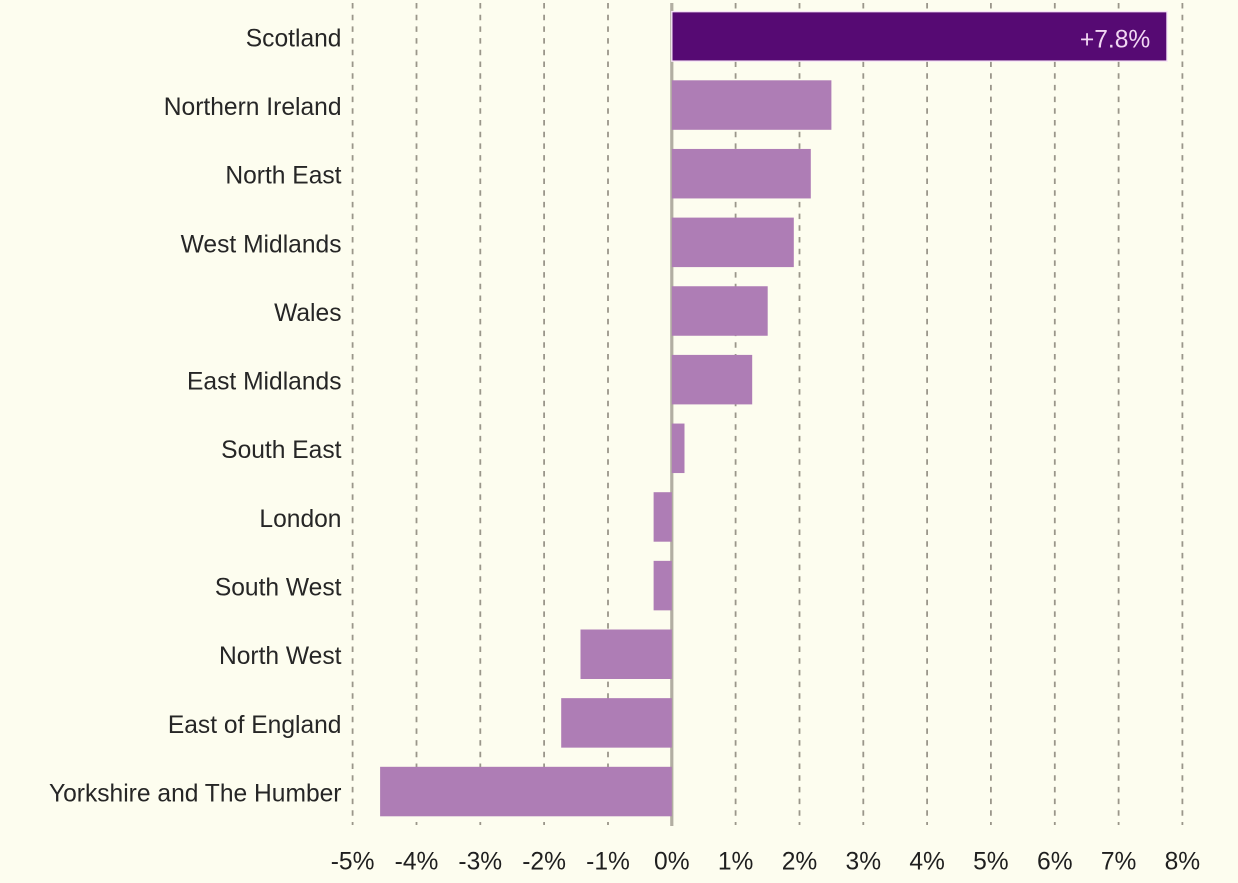  I want to click on svg-text: 0%, so click(672, 861).